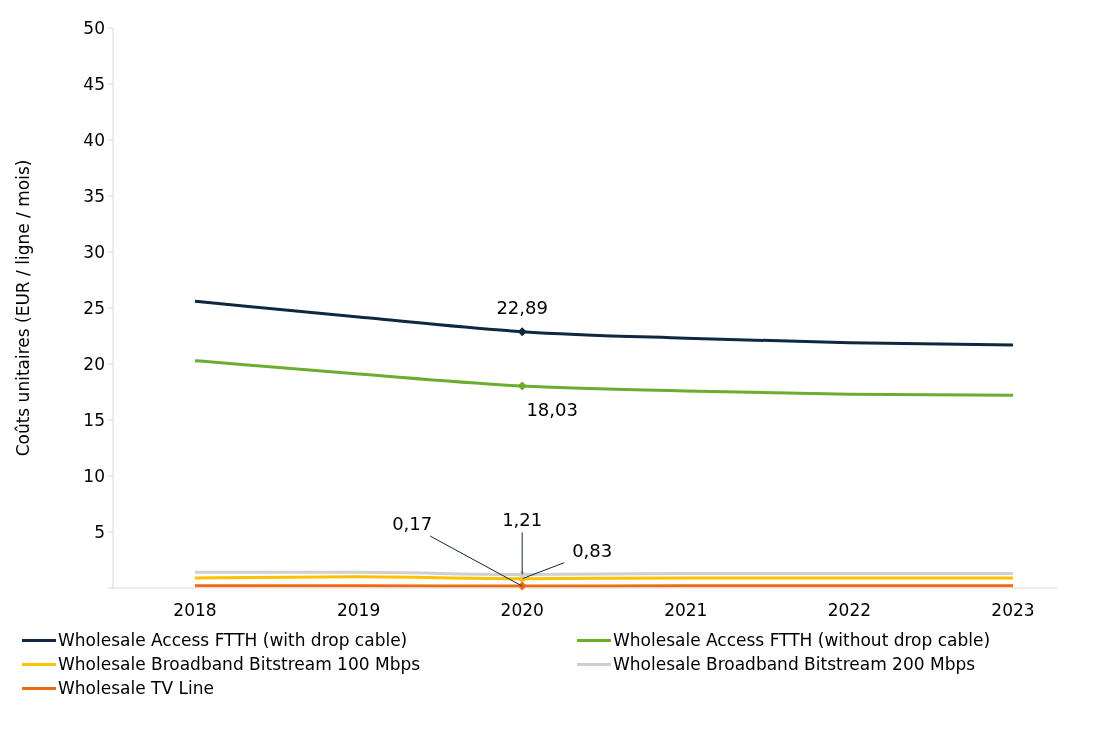  Describe the element at coordinates (592, 550) in the screenshot. I see `data-label: 0,83` at that location.